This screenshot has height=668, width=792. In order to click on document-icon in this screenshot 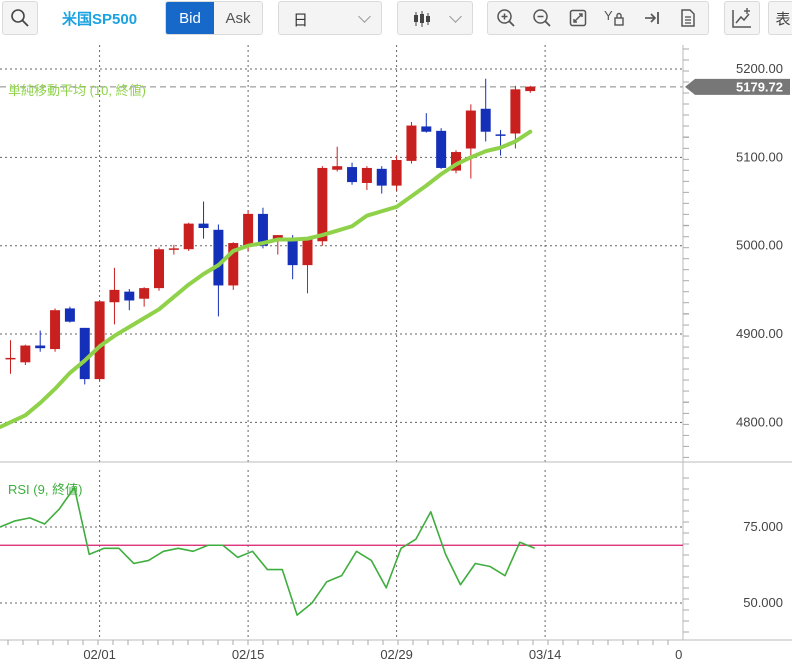, I will do `click(688, 18)`.